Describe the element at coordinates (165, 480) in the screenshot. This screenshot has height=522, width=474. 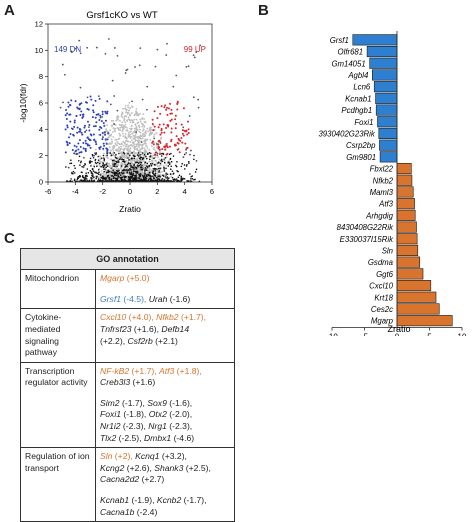
I see `go-gene-line: Cacna2d2 (+2.7)` at that location.